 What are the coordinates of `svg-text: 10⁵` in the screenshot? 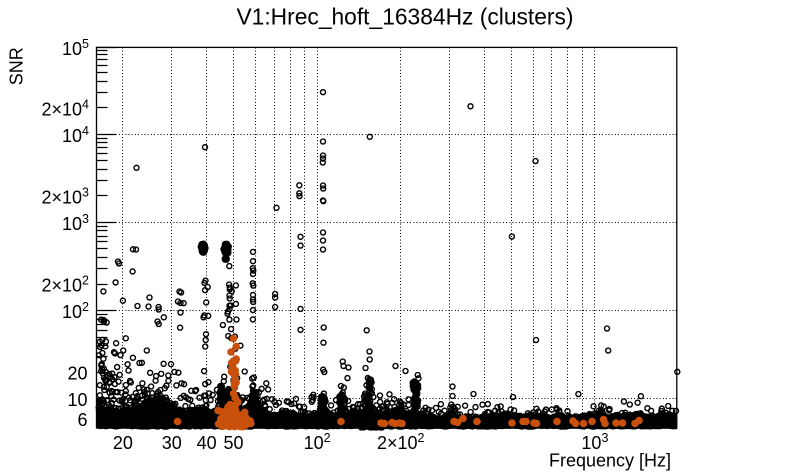 It's located at (75, 48).